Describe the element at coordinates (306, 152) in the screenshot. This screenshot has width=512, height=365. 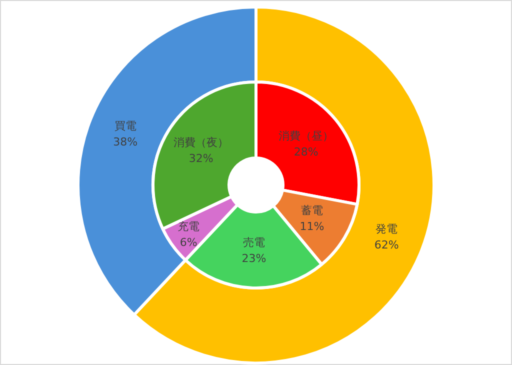
I see `data-label: 28%` at that location.